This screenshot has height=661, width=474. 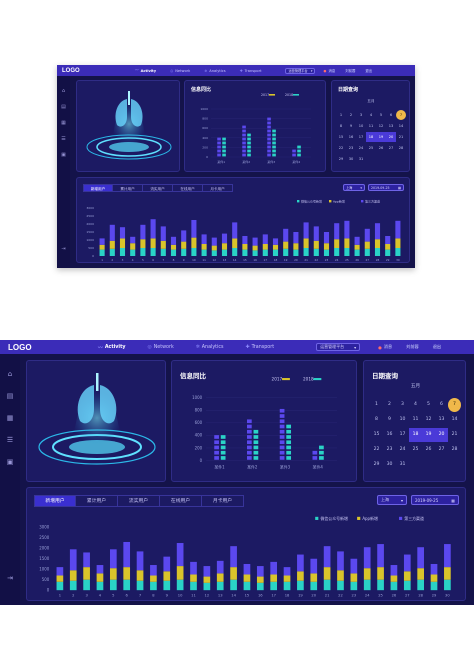 I want to click on region-select: 上海 ▾, so click(x=392, y=500).